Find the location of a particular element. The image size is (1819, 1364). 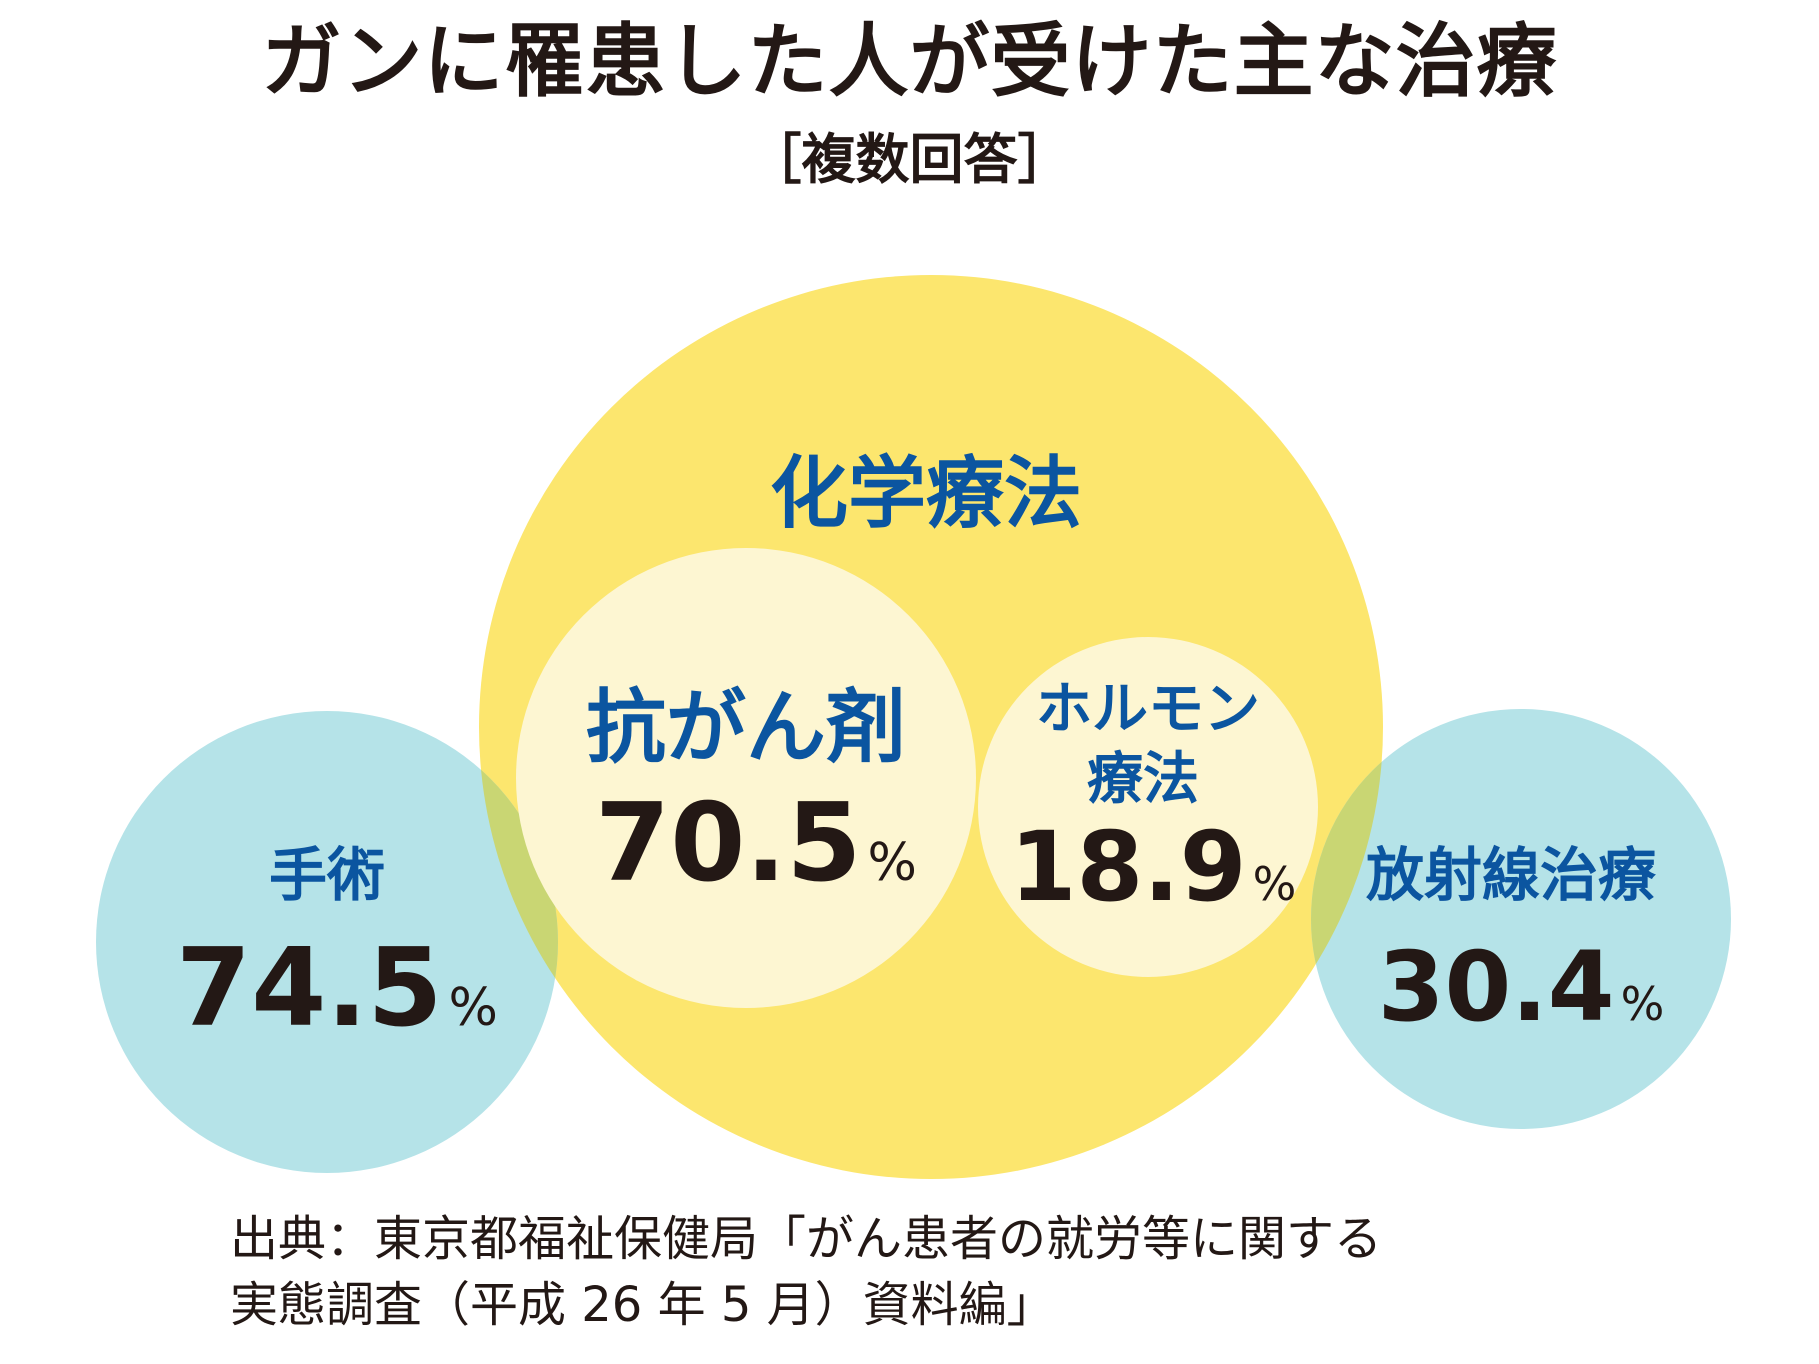

hormone-therapy-circle is located at coordinates (1148, 807).